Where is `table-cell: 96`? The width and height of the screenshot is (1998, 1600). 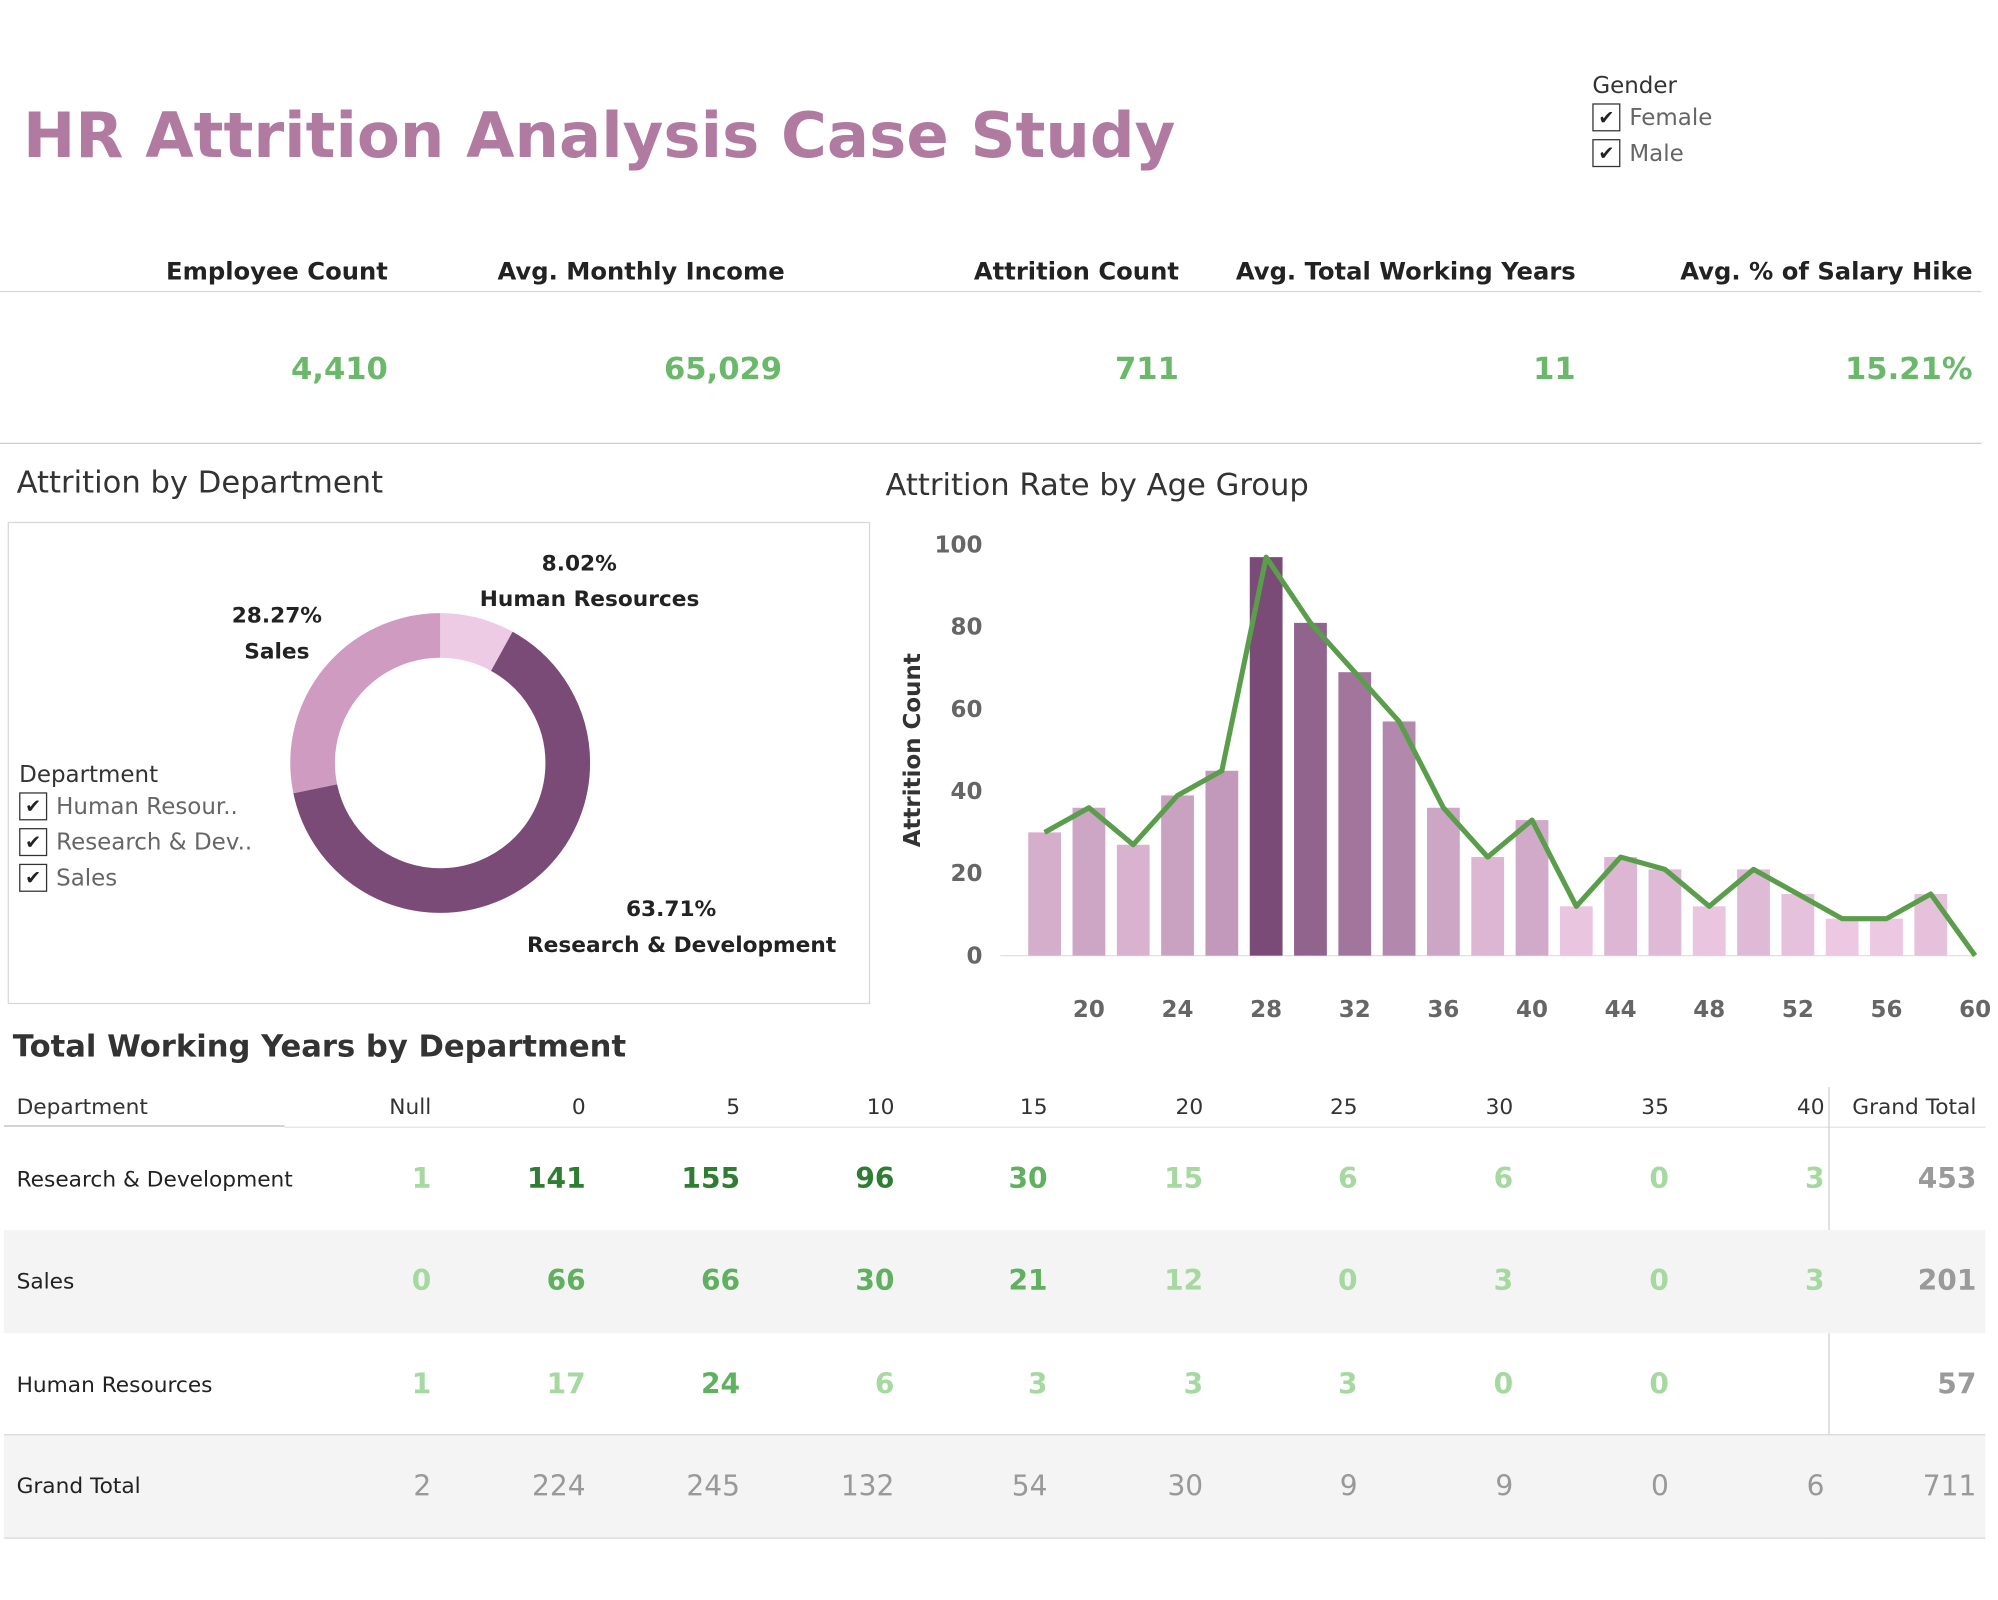 table-cell: 96 is located at coordinates (875, 1179).